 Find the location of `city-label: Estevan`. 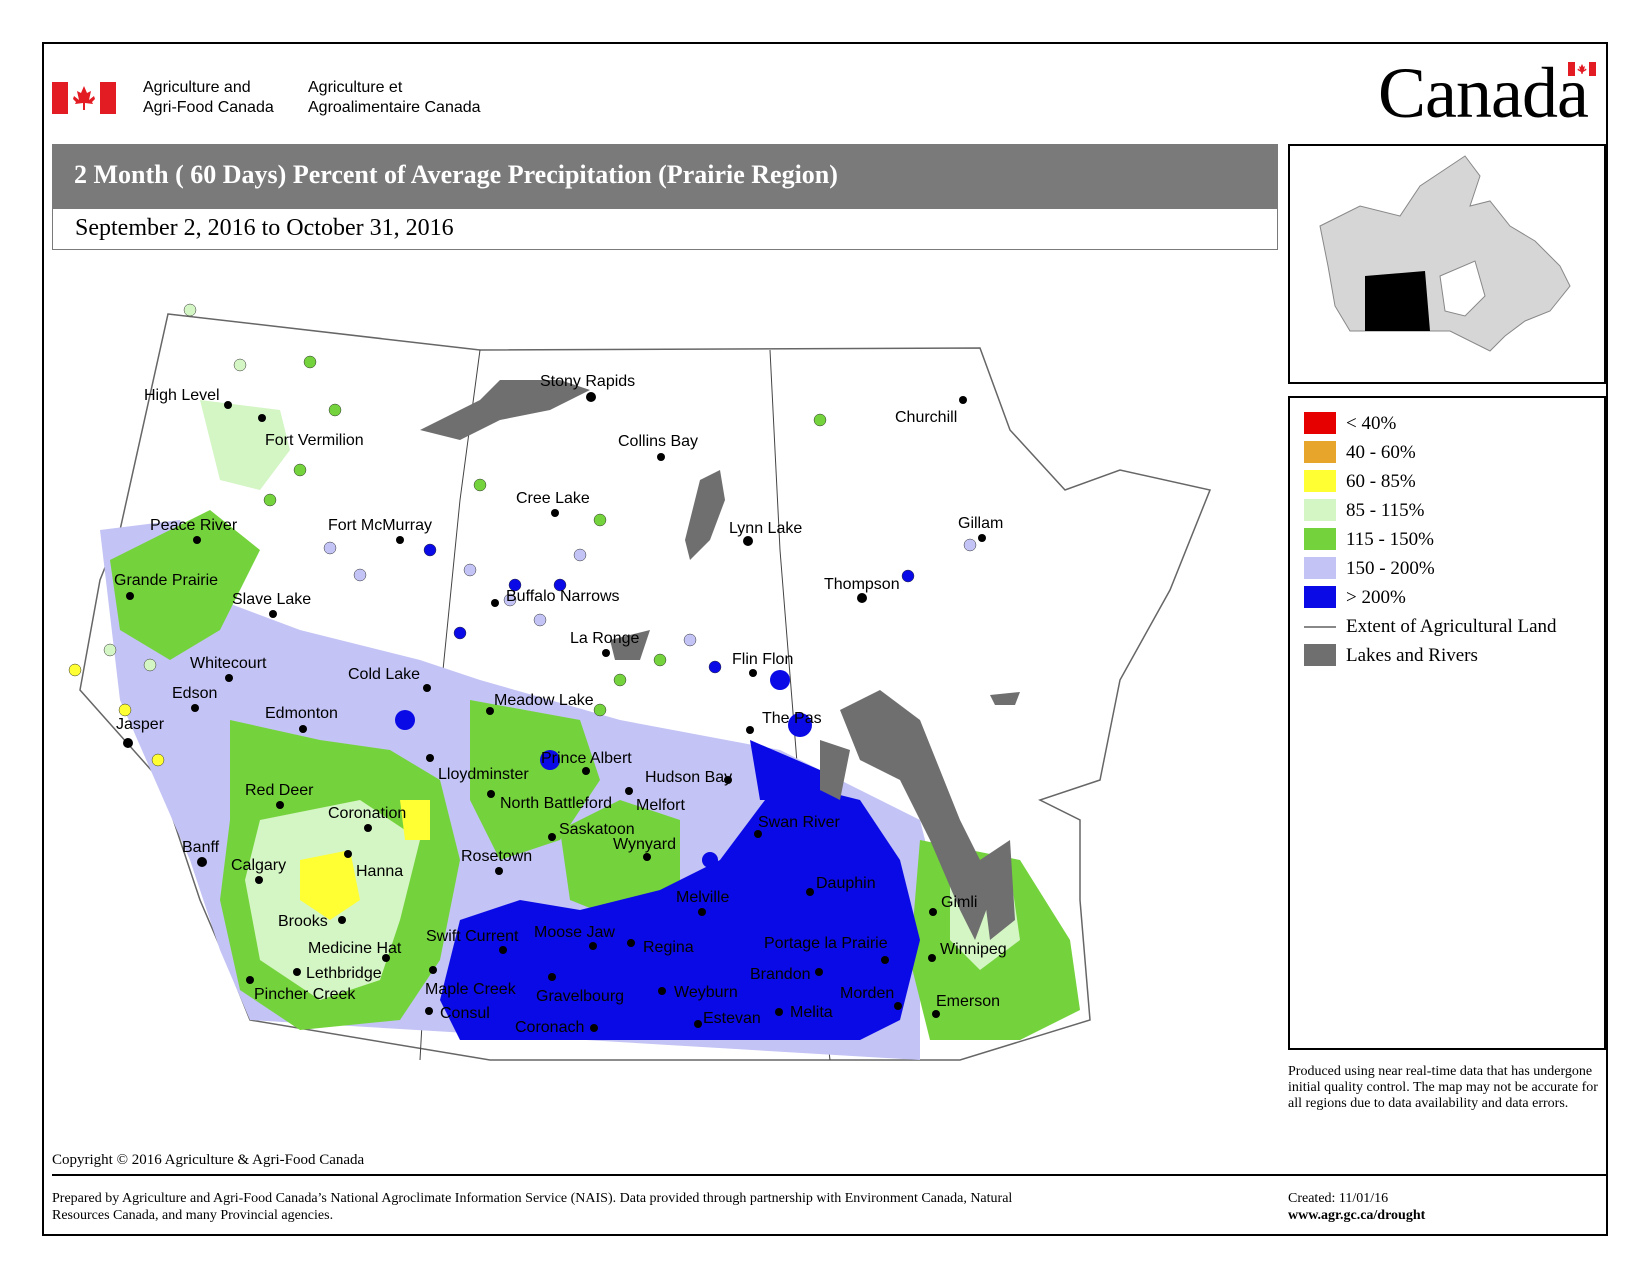

city-label: Estevan is located at coordinates (732, 1018).